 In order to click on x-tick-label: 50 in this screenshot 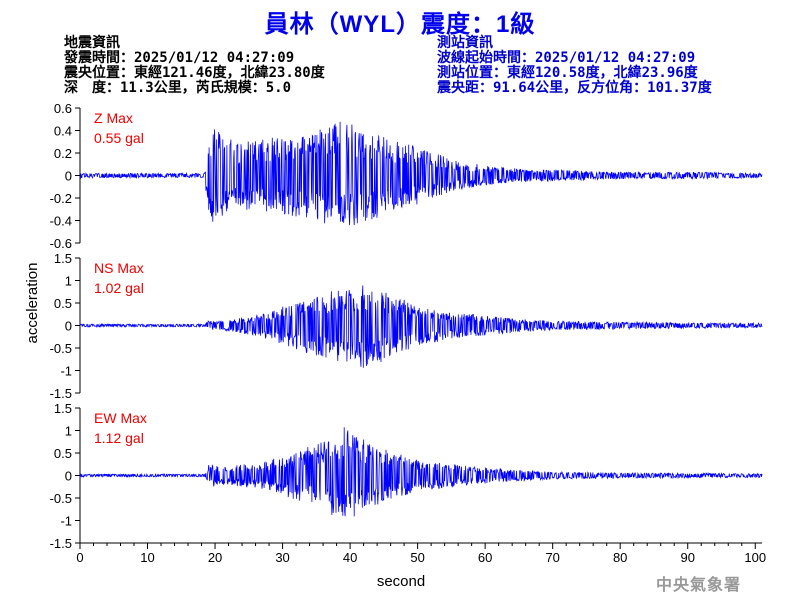, I will do `click(417, 557)`.